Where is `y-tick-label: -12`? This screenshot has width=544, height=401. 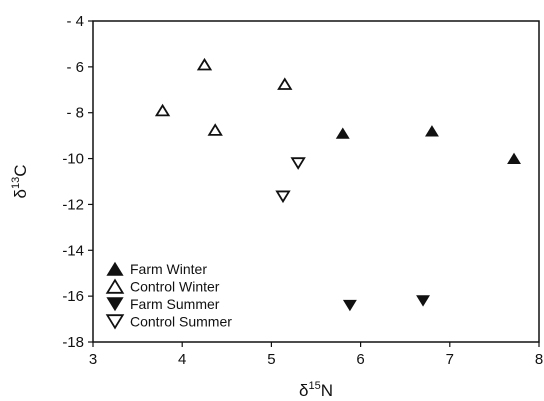 y-tick-label: -12 is located at coordinates (73, 204).